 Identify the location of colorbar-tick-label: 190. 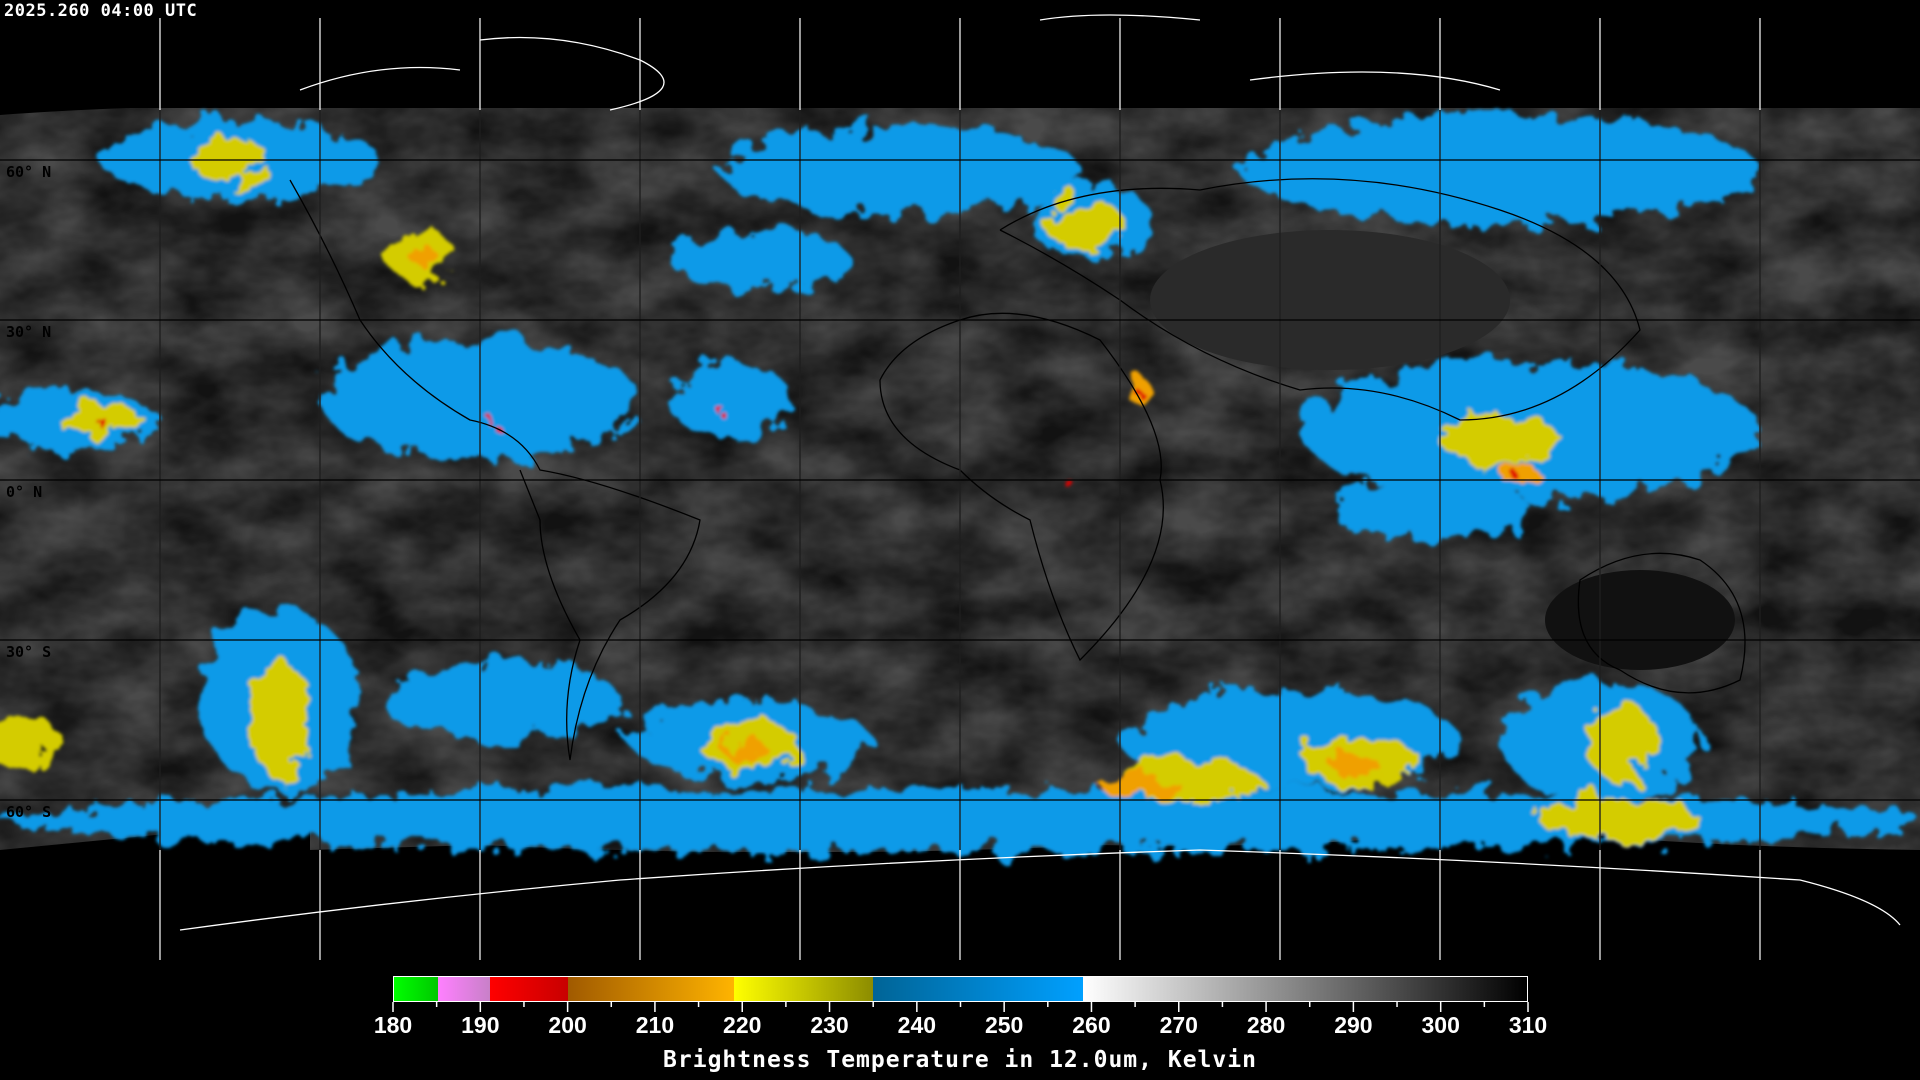
(480, 1025).